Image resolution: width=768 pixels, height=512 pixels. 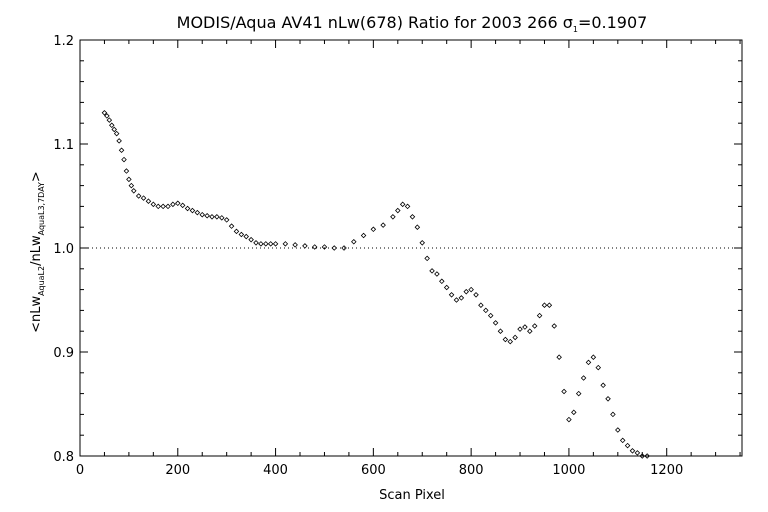 What do you see at coordinates (612, 22) in the screenshot?
I see `chart-title-value: =0.1907` at bounding box center [612, 22].